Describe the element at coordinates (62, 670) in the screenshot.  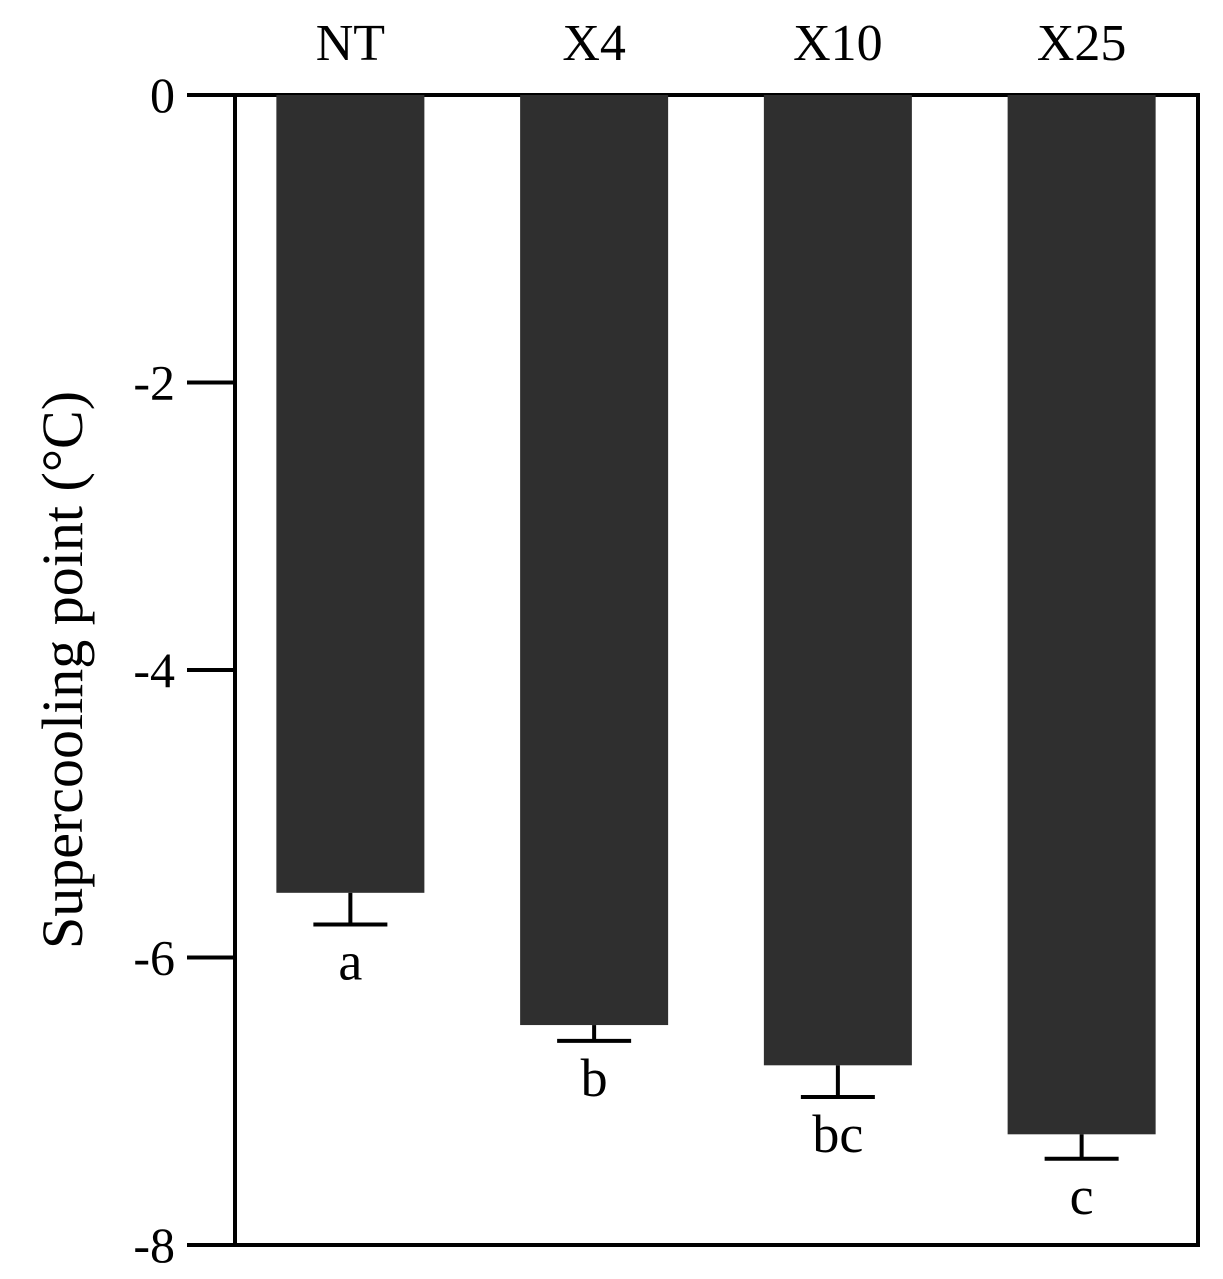
I see `y-axis-title: Supercooling point (°C)` at that location.